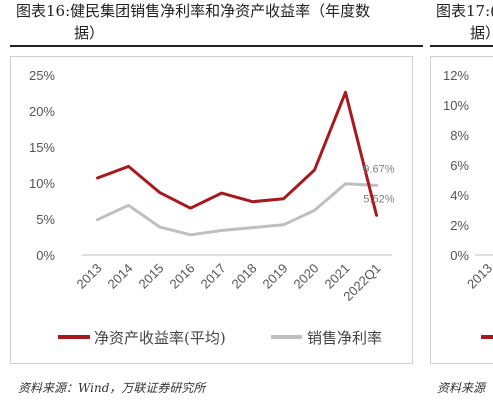 Image resolution: width=493 pixels, height=405 pixels. What do you see at coordinates (151, 276) in the screenshot?
I see `x-tick-label: 2015` at bounding box center [151, 276].